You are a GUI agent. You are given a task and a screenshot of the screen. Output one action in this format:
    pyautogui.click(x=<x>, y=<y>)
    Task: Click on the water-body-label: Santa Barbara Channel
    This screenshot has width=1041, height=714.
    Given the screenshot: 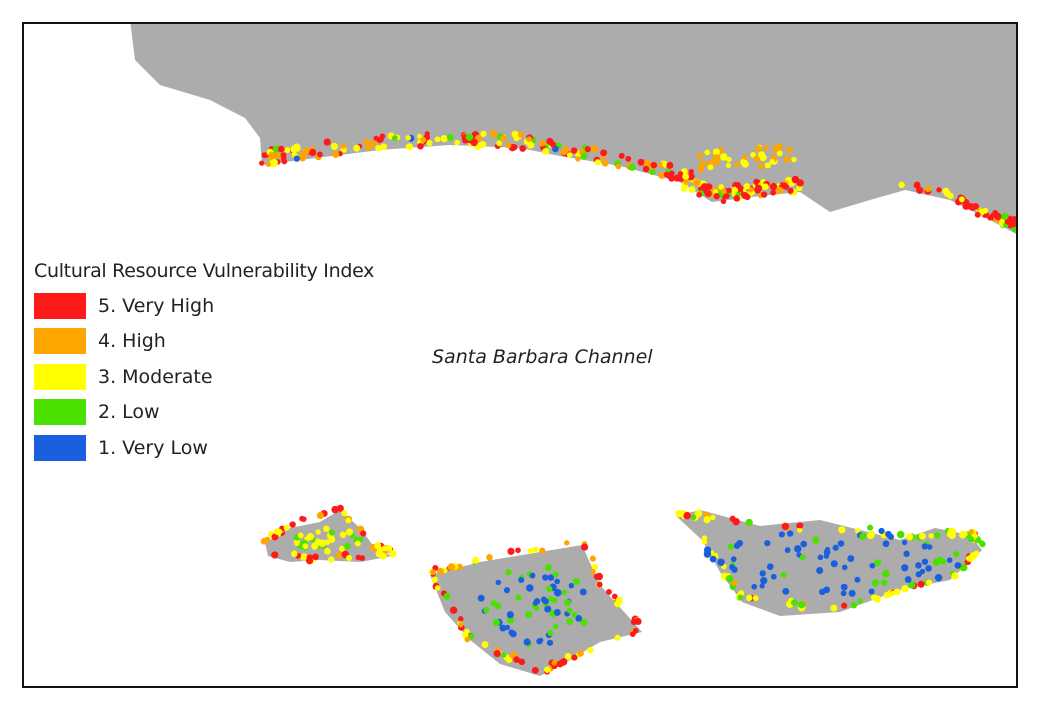 What is the action you would take?
    pyautogui.click(x=542, y=357)
    